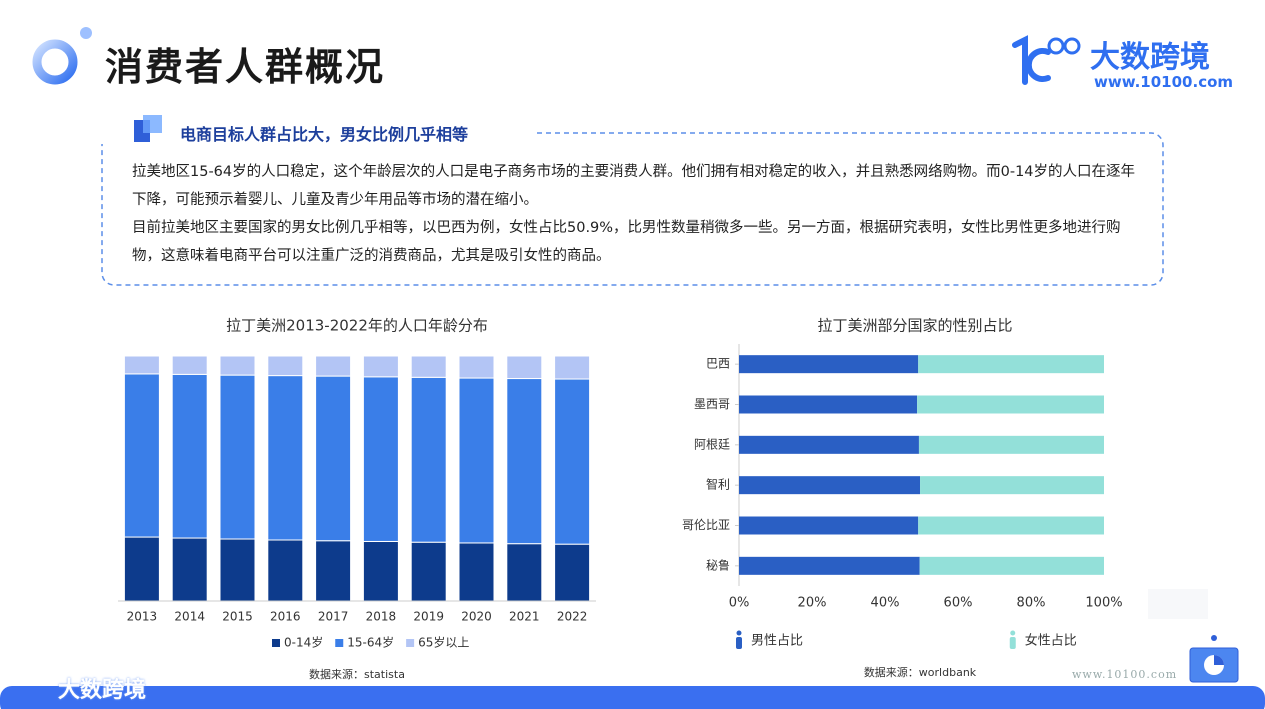  What do you see at coordinates (237, 617) in the screenshot?
I see `x-tick-label: 2015` at bounding box center [237, 617].